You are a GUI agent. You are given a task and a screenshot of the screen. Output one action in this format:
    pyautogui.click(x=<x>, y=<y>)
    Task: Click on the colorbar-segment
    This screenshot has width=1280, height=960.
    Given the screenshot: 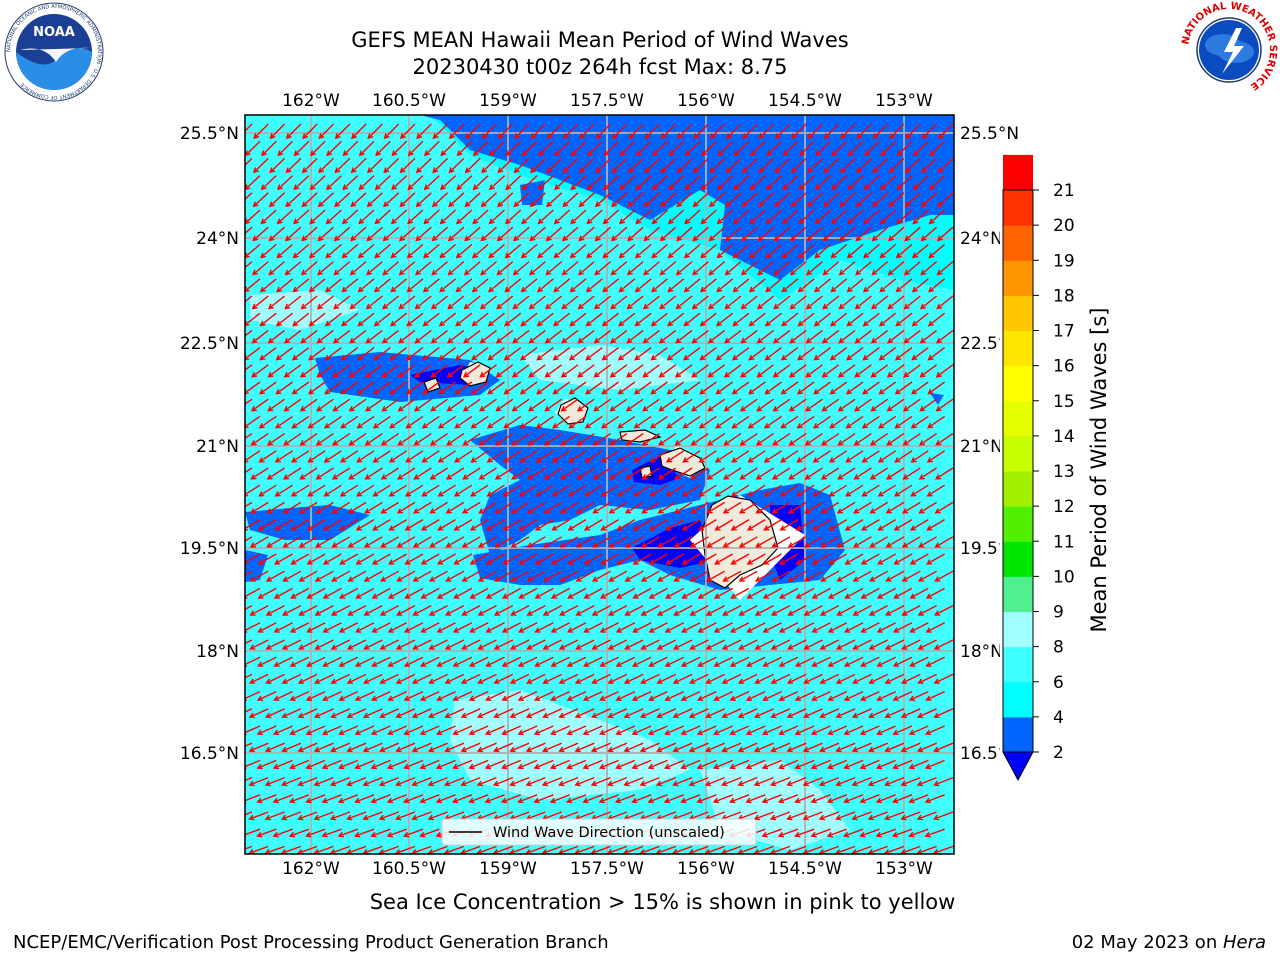 What is the action you would take?
    pyautogui.click(x=1018, y=489)
    